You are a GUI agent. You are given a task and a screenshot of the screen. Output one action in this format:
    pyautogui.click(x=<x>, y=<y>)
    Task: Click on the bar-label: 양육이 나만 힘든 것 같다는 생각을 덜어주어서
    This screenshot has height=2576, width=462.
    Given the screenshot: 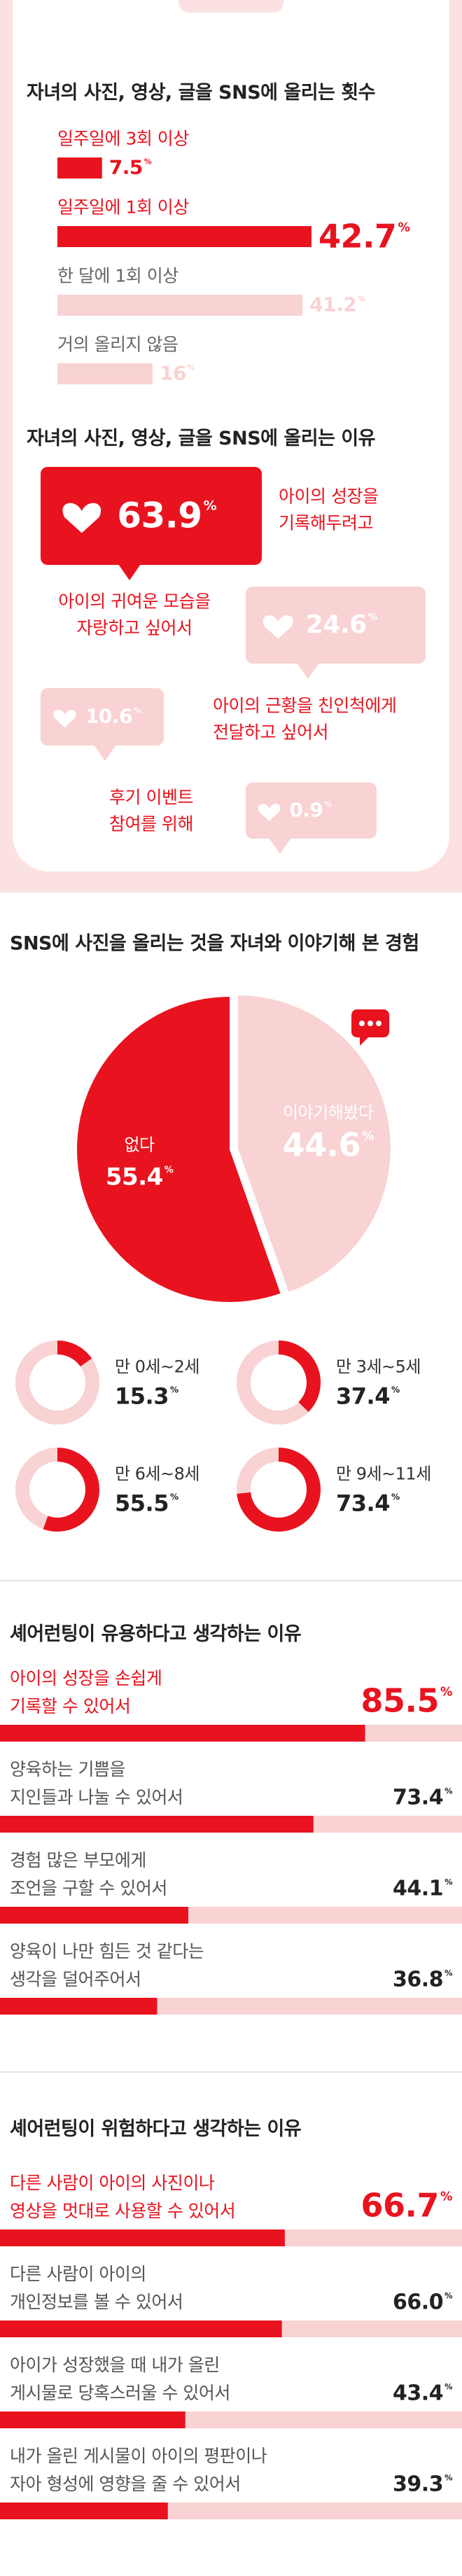 What is the action you would take?
    pyautogui.click(x=107, y=1965)
    